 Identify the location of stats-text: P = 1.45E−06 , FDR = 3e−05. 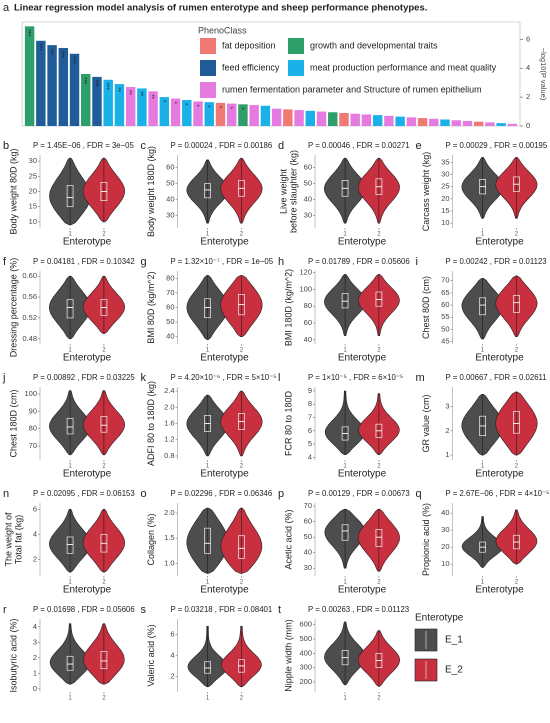
(84, 145).